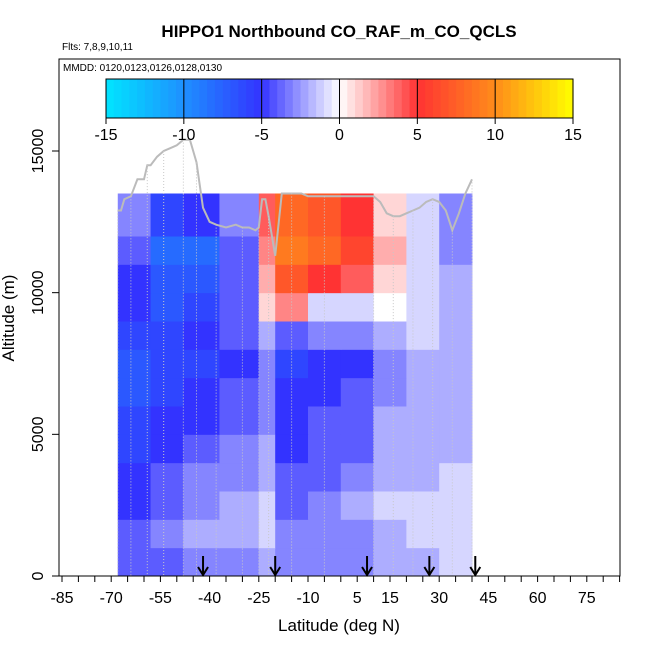 The height and width of the screenshot is (650, 650). What do you see at coordinates (209, 598) in the screenshot?
I see `x-tick-label: -40` at bounding box center [209, 598].